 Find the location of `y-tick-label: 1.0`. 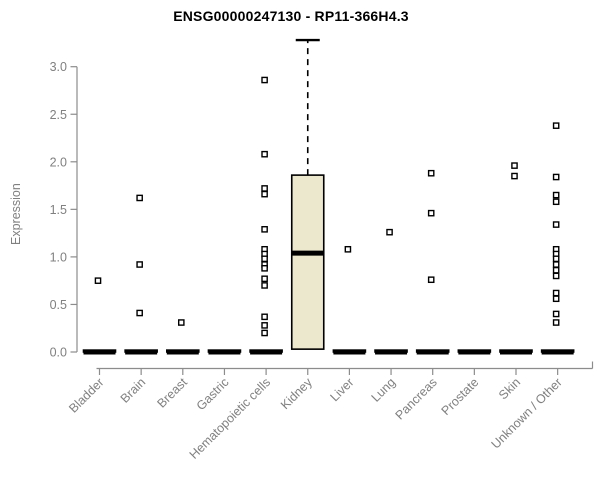

y-tick-label: 1.0 is located at coordinates (58, 257).